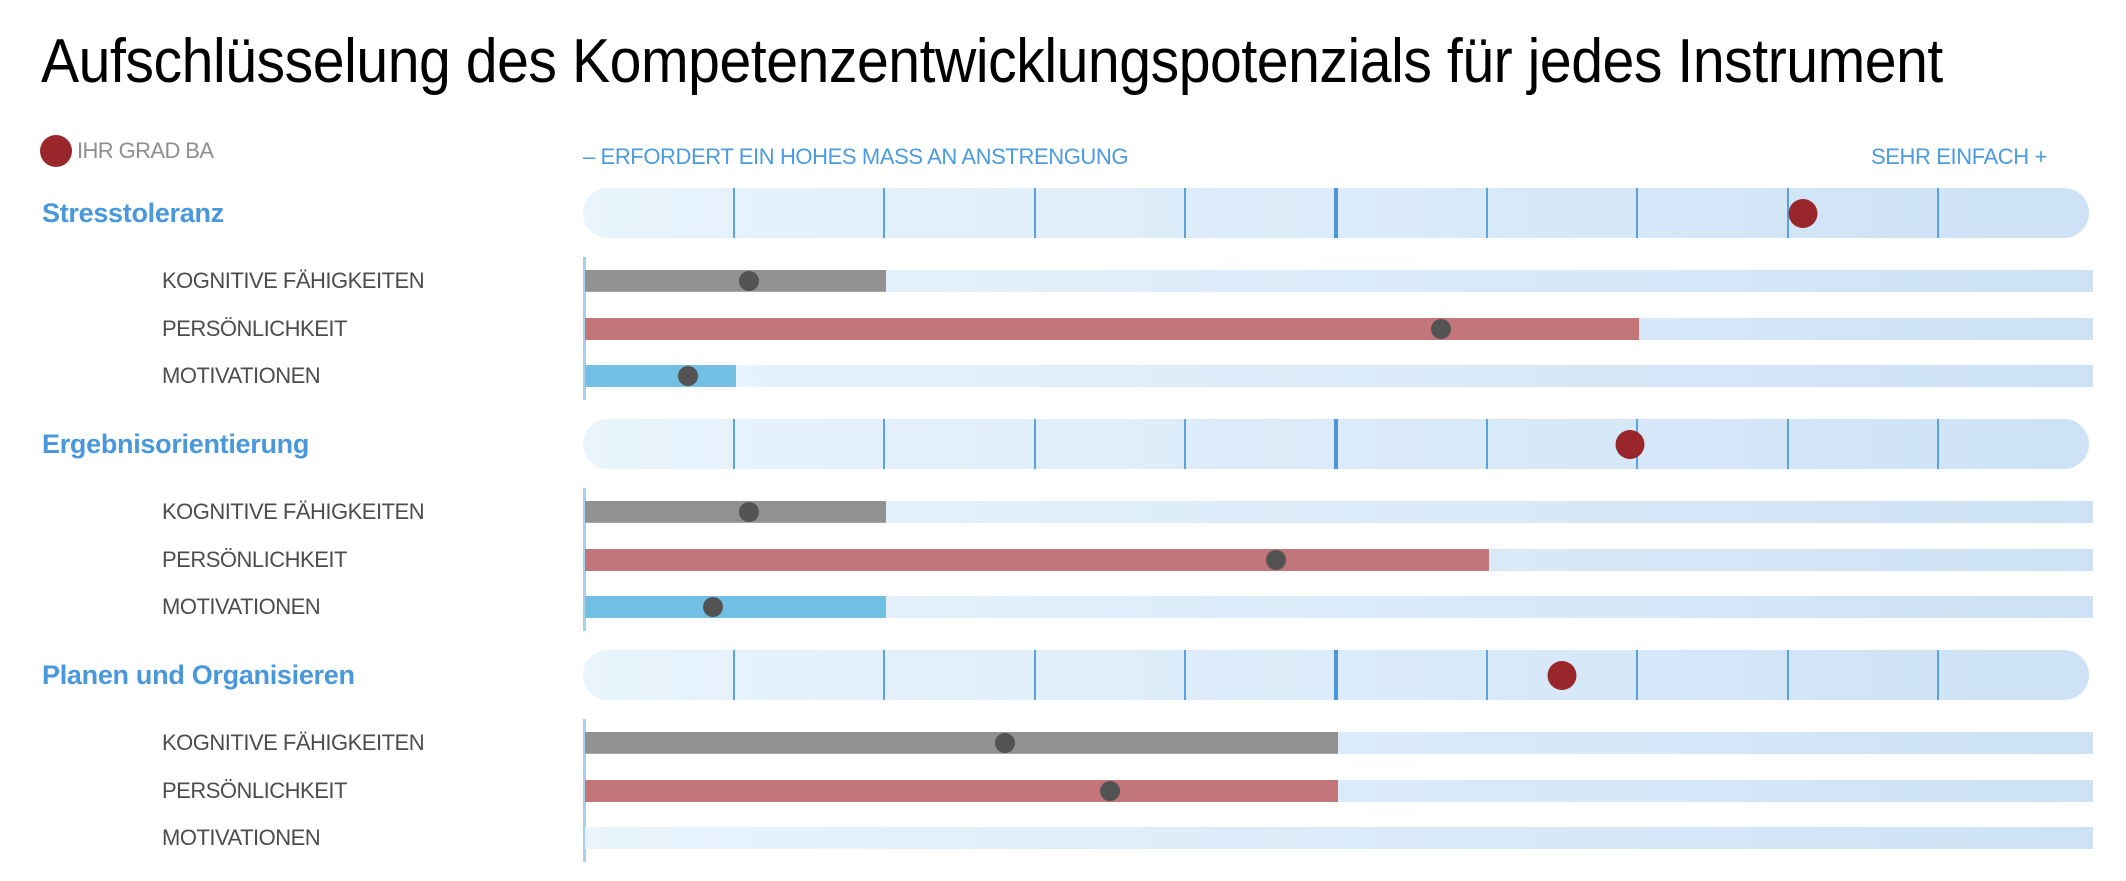 The height and width of the screenshot is (881, 2126). I want to click on legend: IHR GRAD BA, so click(127, 151).